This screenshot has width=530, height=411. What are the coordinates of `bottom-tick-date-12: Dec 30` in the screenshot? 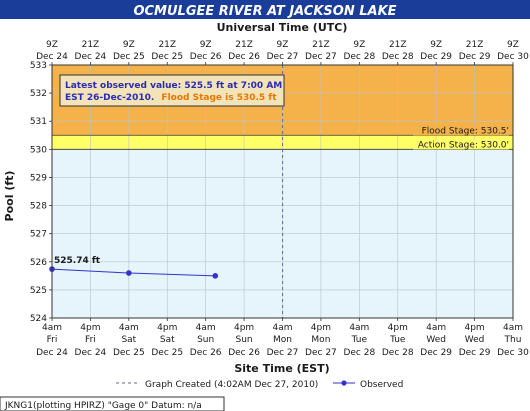 It's located at (513, 353).